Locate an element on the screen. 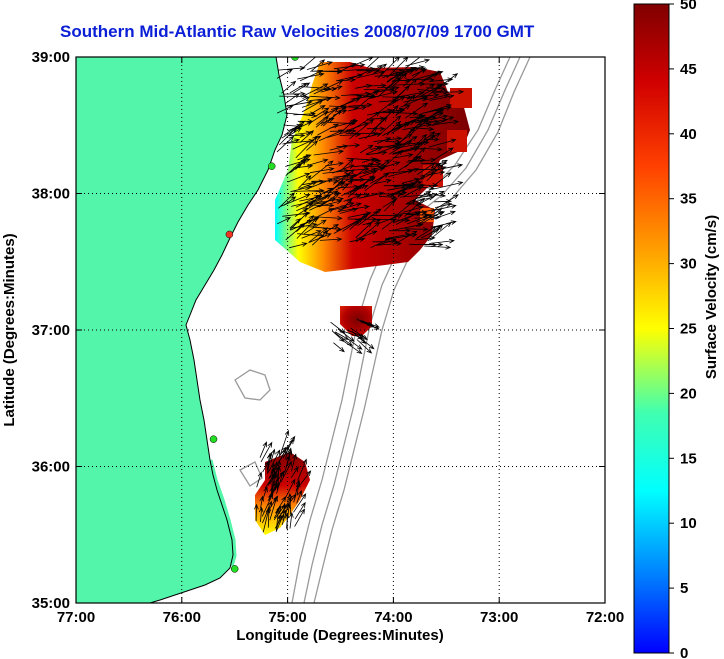 The image size is (724, 659). colorbar-tick-label: 30 is located at coordinates (688, 264).